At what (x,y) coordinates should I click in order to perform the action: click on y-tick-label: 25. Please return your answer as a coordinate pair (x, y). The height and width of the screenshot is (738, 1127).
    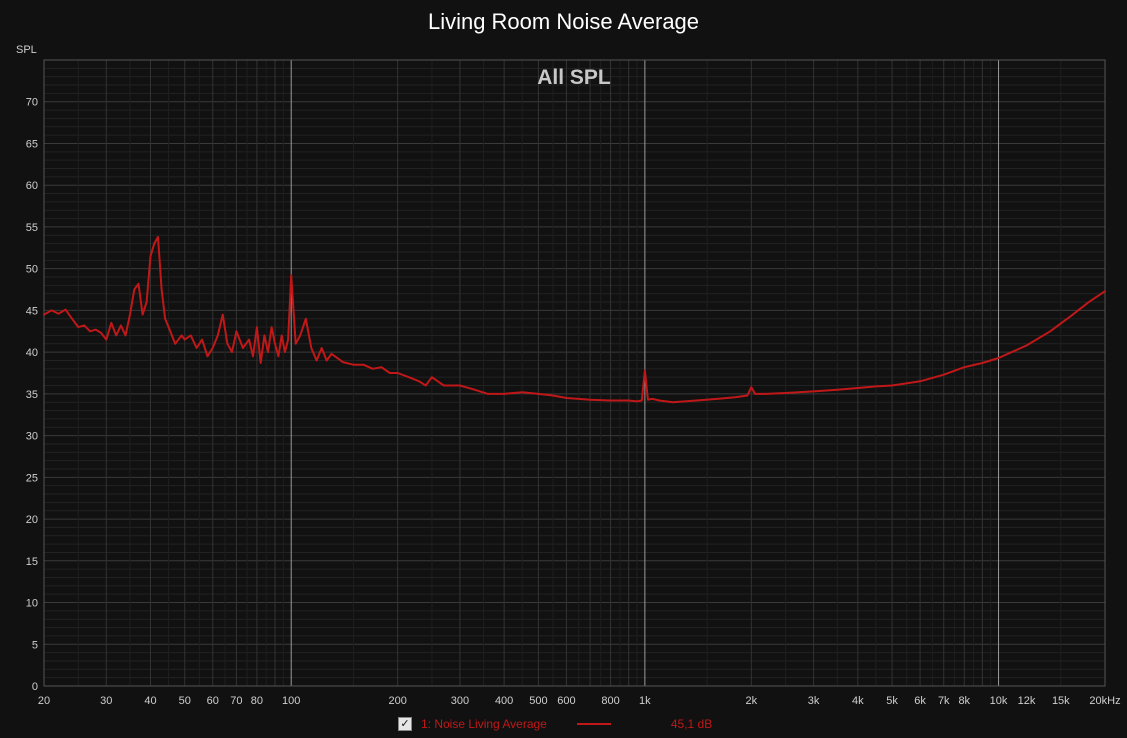
    Looking at the image, I should click on (32, 478).